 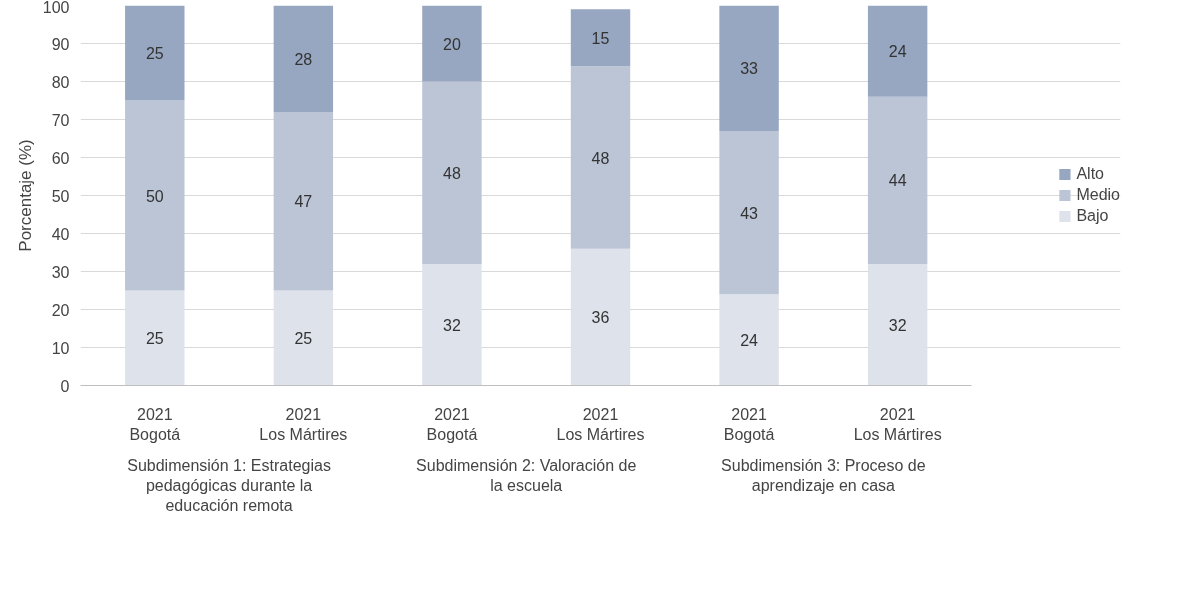 What do you see at coordinates (60, 234) in the screenshot?
I see `y-tick-label: 40` at bounding box center [60, 234].